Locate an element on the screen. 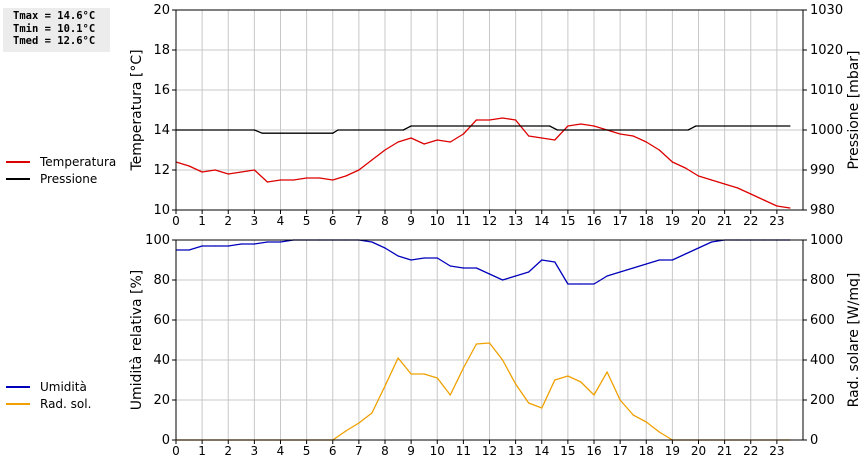 The image size is (860, 460). tmax-text: Tmax = 14.6°C is located at coordinates (54, 16).